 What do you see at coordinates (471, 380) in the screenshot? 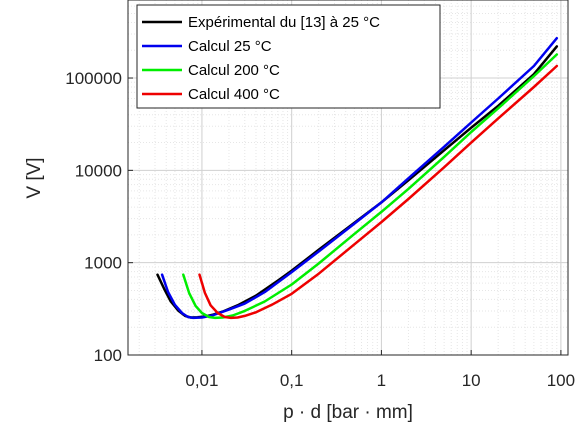
I see `x-tick-label: 10` at bounding box center [471, 380].